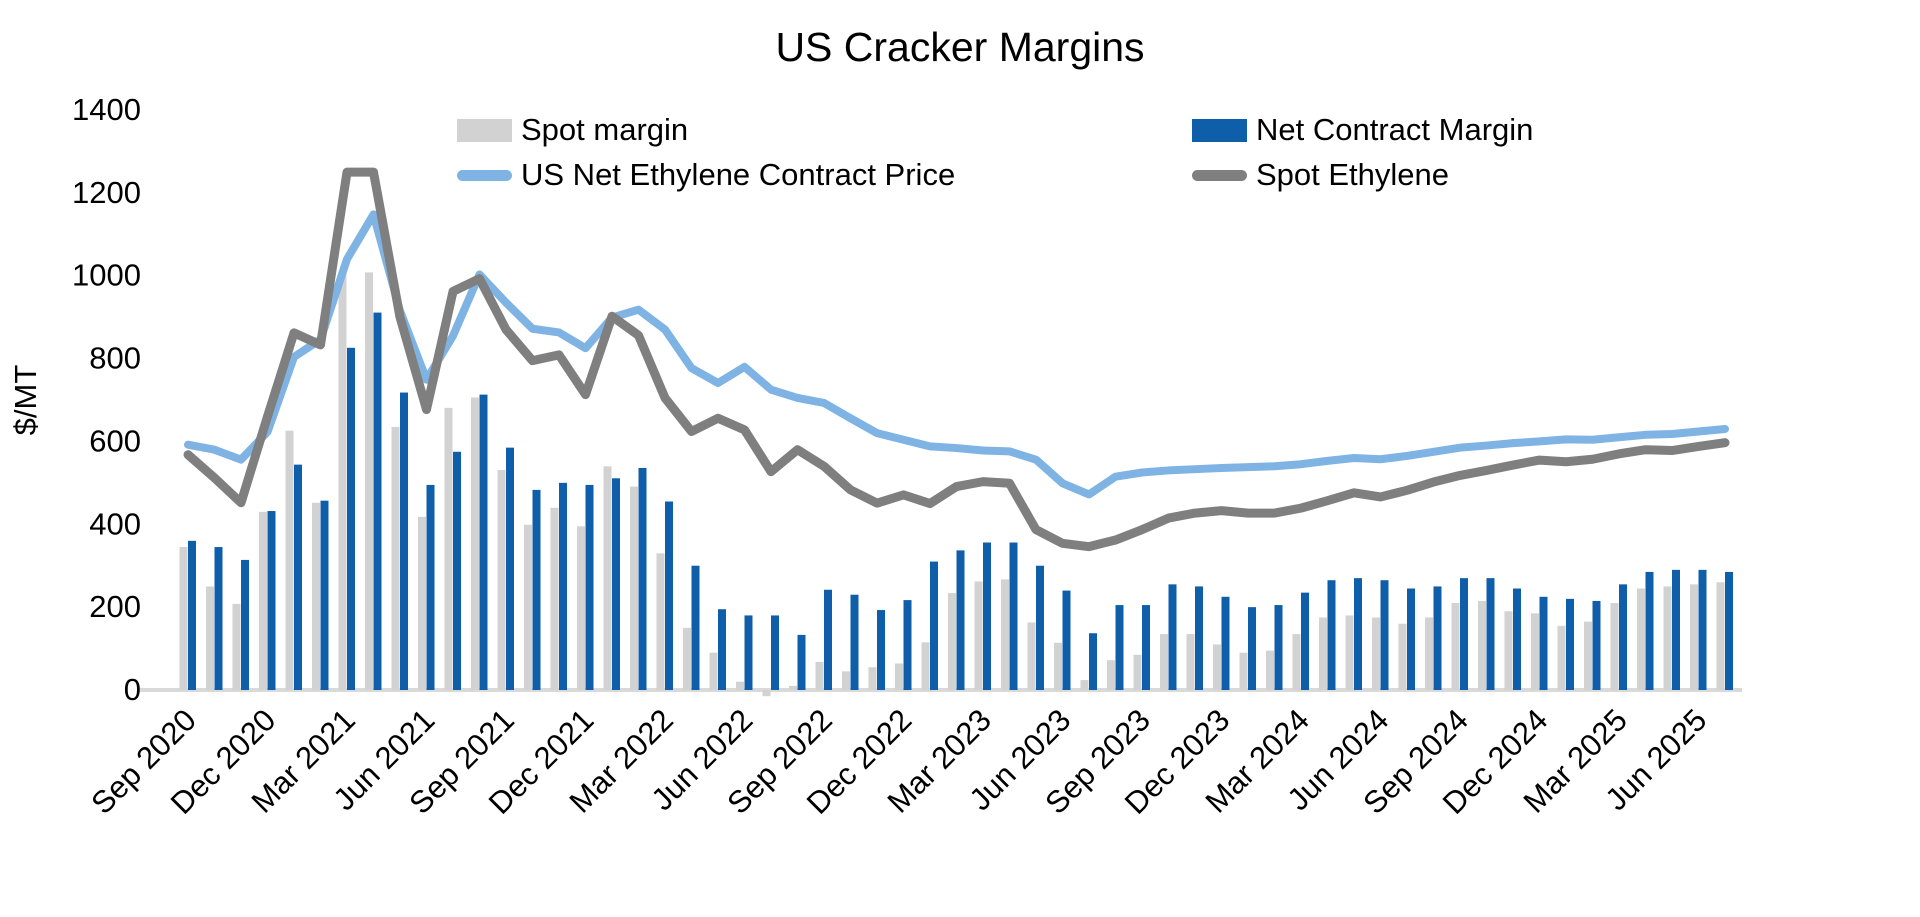 The image size is (1920, 917). I want to click on y-axis-tick-label: 800, so click(115, 358).